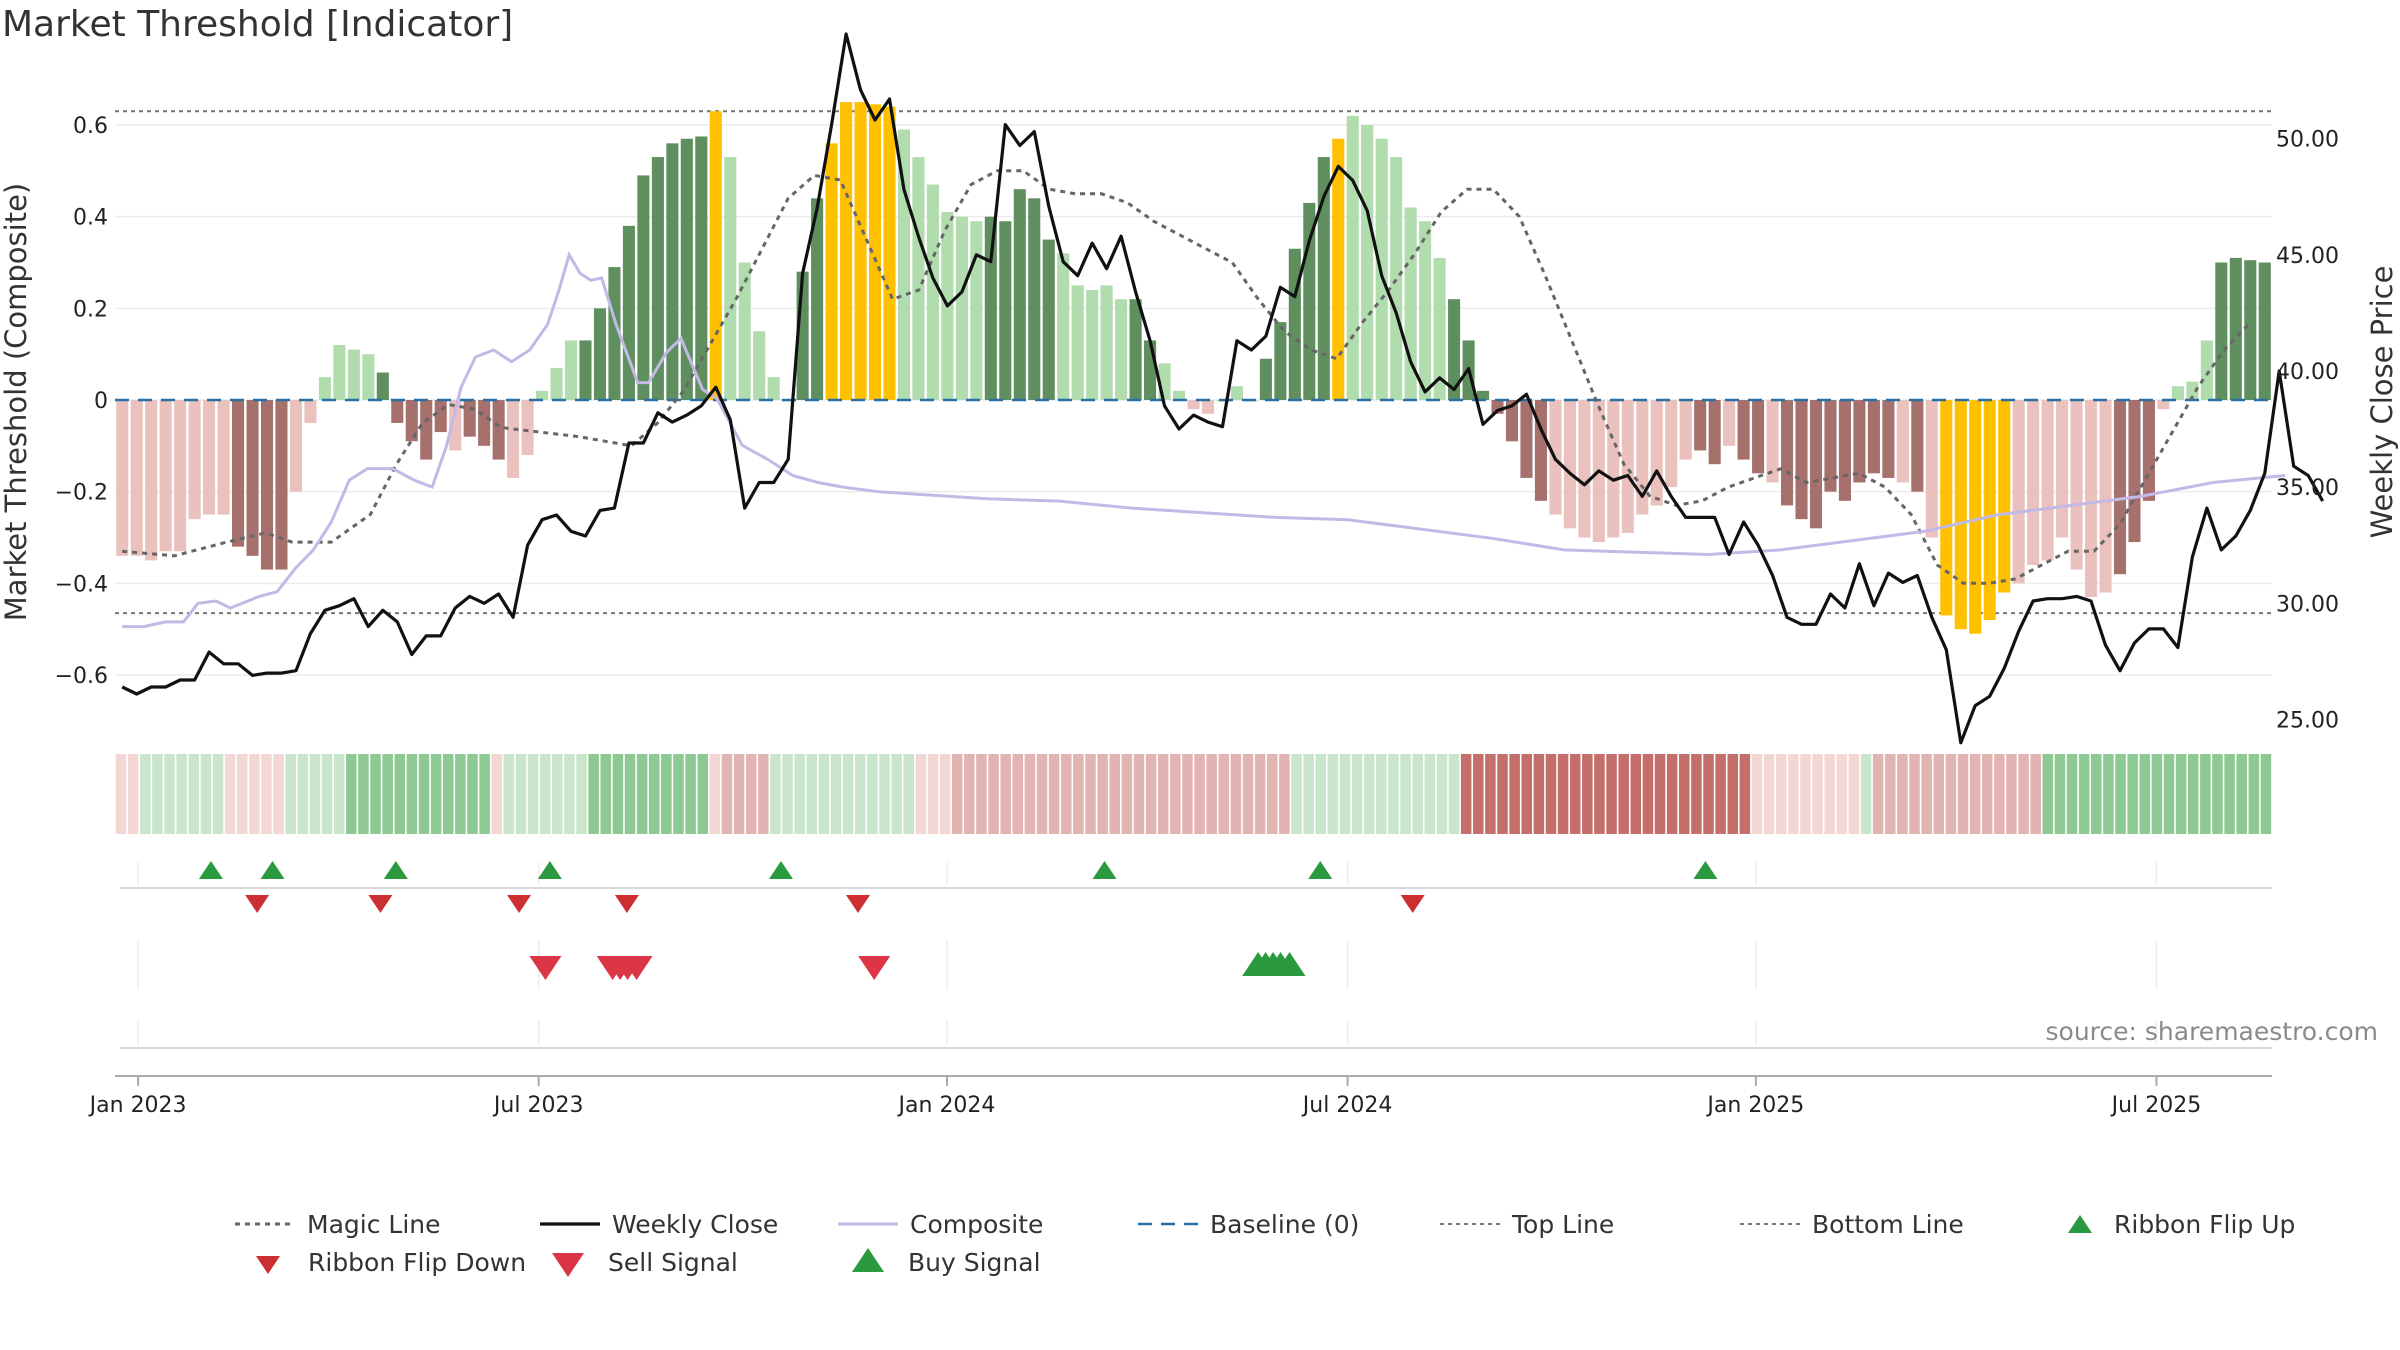  I want to click on y-tick-label: 0.6, so click(90, 126).